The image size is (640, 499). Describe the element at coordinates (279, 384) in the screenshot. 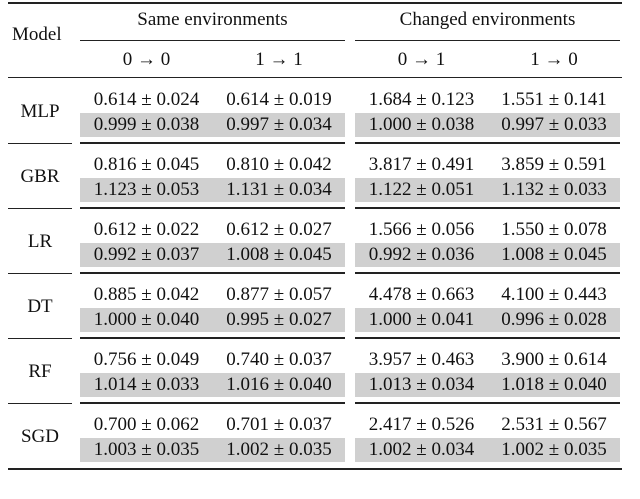

I see `table-cell: 1.016 ± 0.040` at that location.